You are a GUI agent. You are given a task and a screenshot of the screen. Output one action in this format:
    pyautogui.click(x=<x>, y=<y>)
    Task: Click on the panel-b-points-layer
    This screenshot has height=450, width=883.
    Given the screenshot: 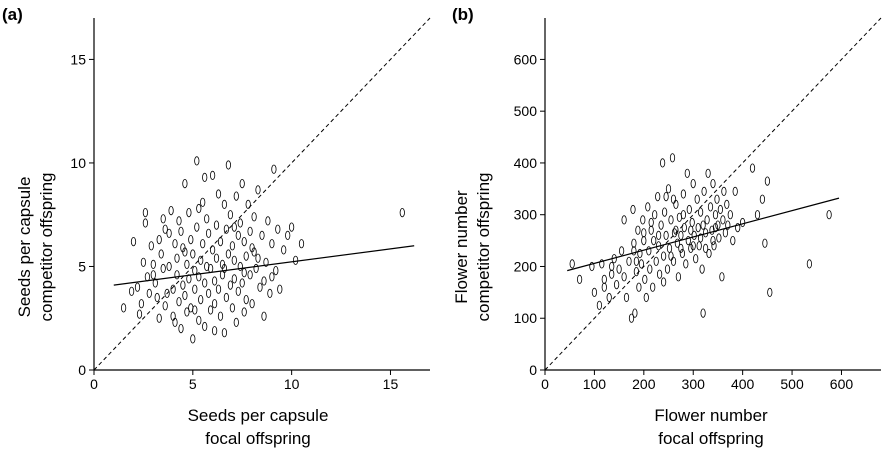 What is the action you would take?
    pyautogui.click(x=700, y=238)
    